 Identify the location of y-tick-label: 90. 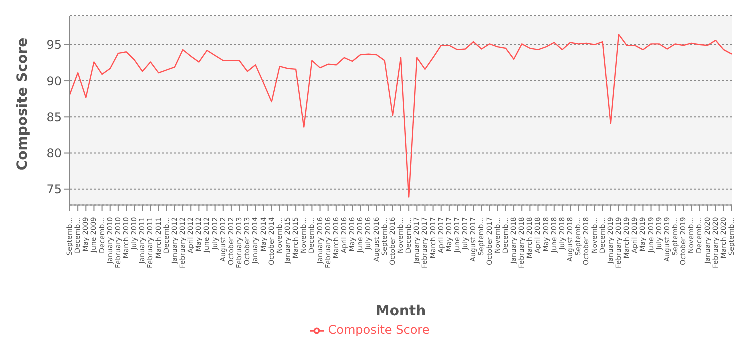
(54, 81).